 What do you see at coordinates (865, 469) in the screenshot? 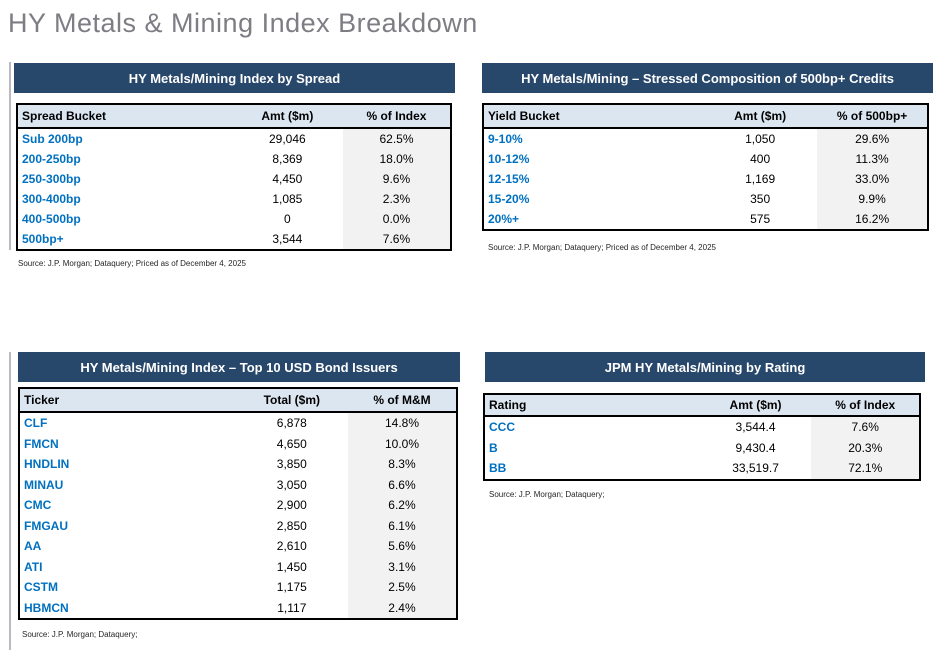
I see `value-cell: 72.1%` at bounding box center [865, 469].